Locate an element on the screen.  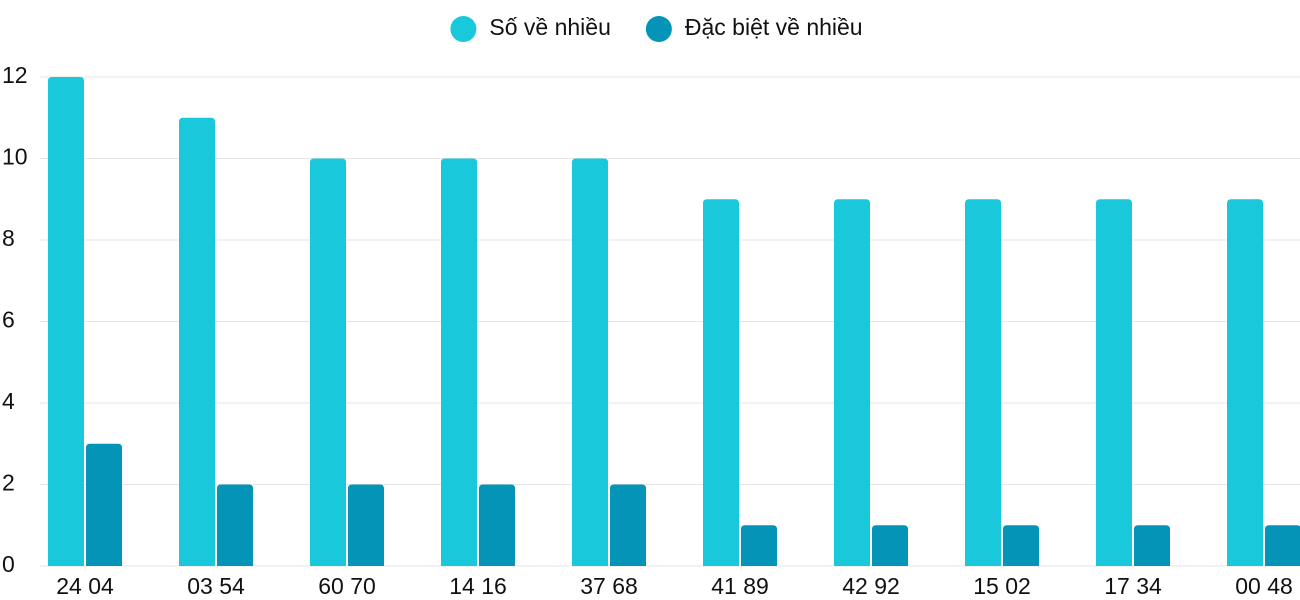
legend-item: Đặc biệt về nhiều is located at coordinates (754, 28).